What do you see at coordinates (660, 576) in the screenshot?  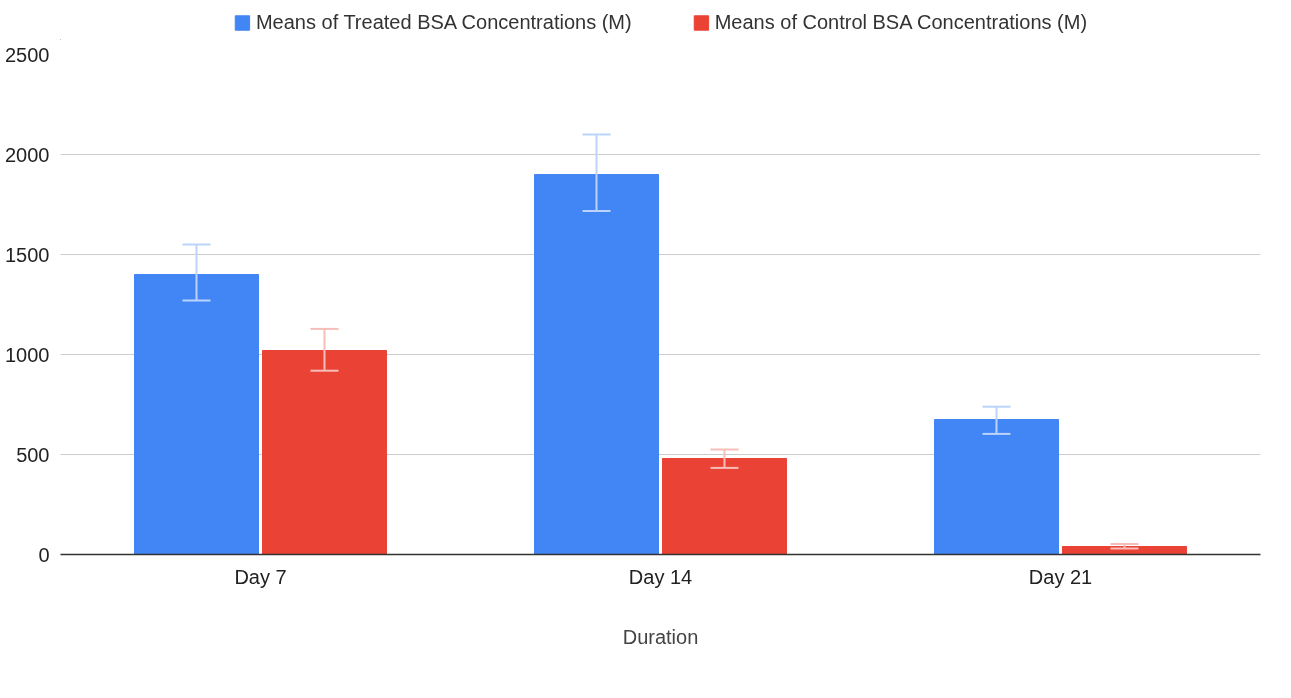 I see `x-tick-label: Day 14` at bounding box center [660, 576].